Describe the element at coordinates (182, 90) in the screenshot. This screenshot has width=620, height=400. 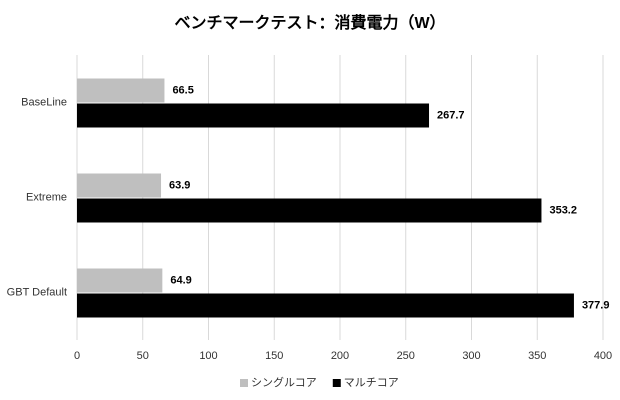
I see `value-label: 66.5` at that location.